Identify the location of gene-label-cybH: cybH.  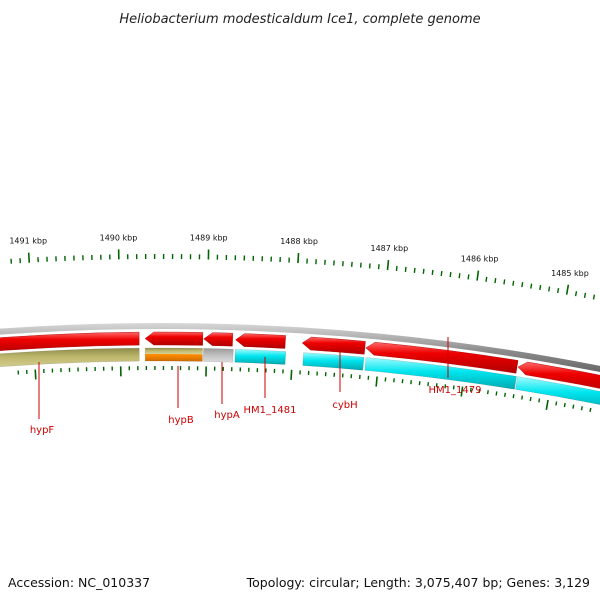
(344, 405).